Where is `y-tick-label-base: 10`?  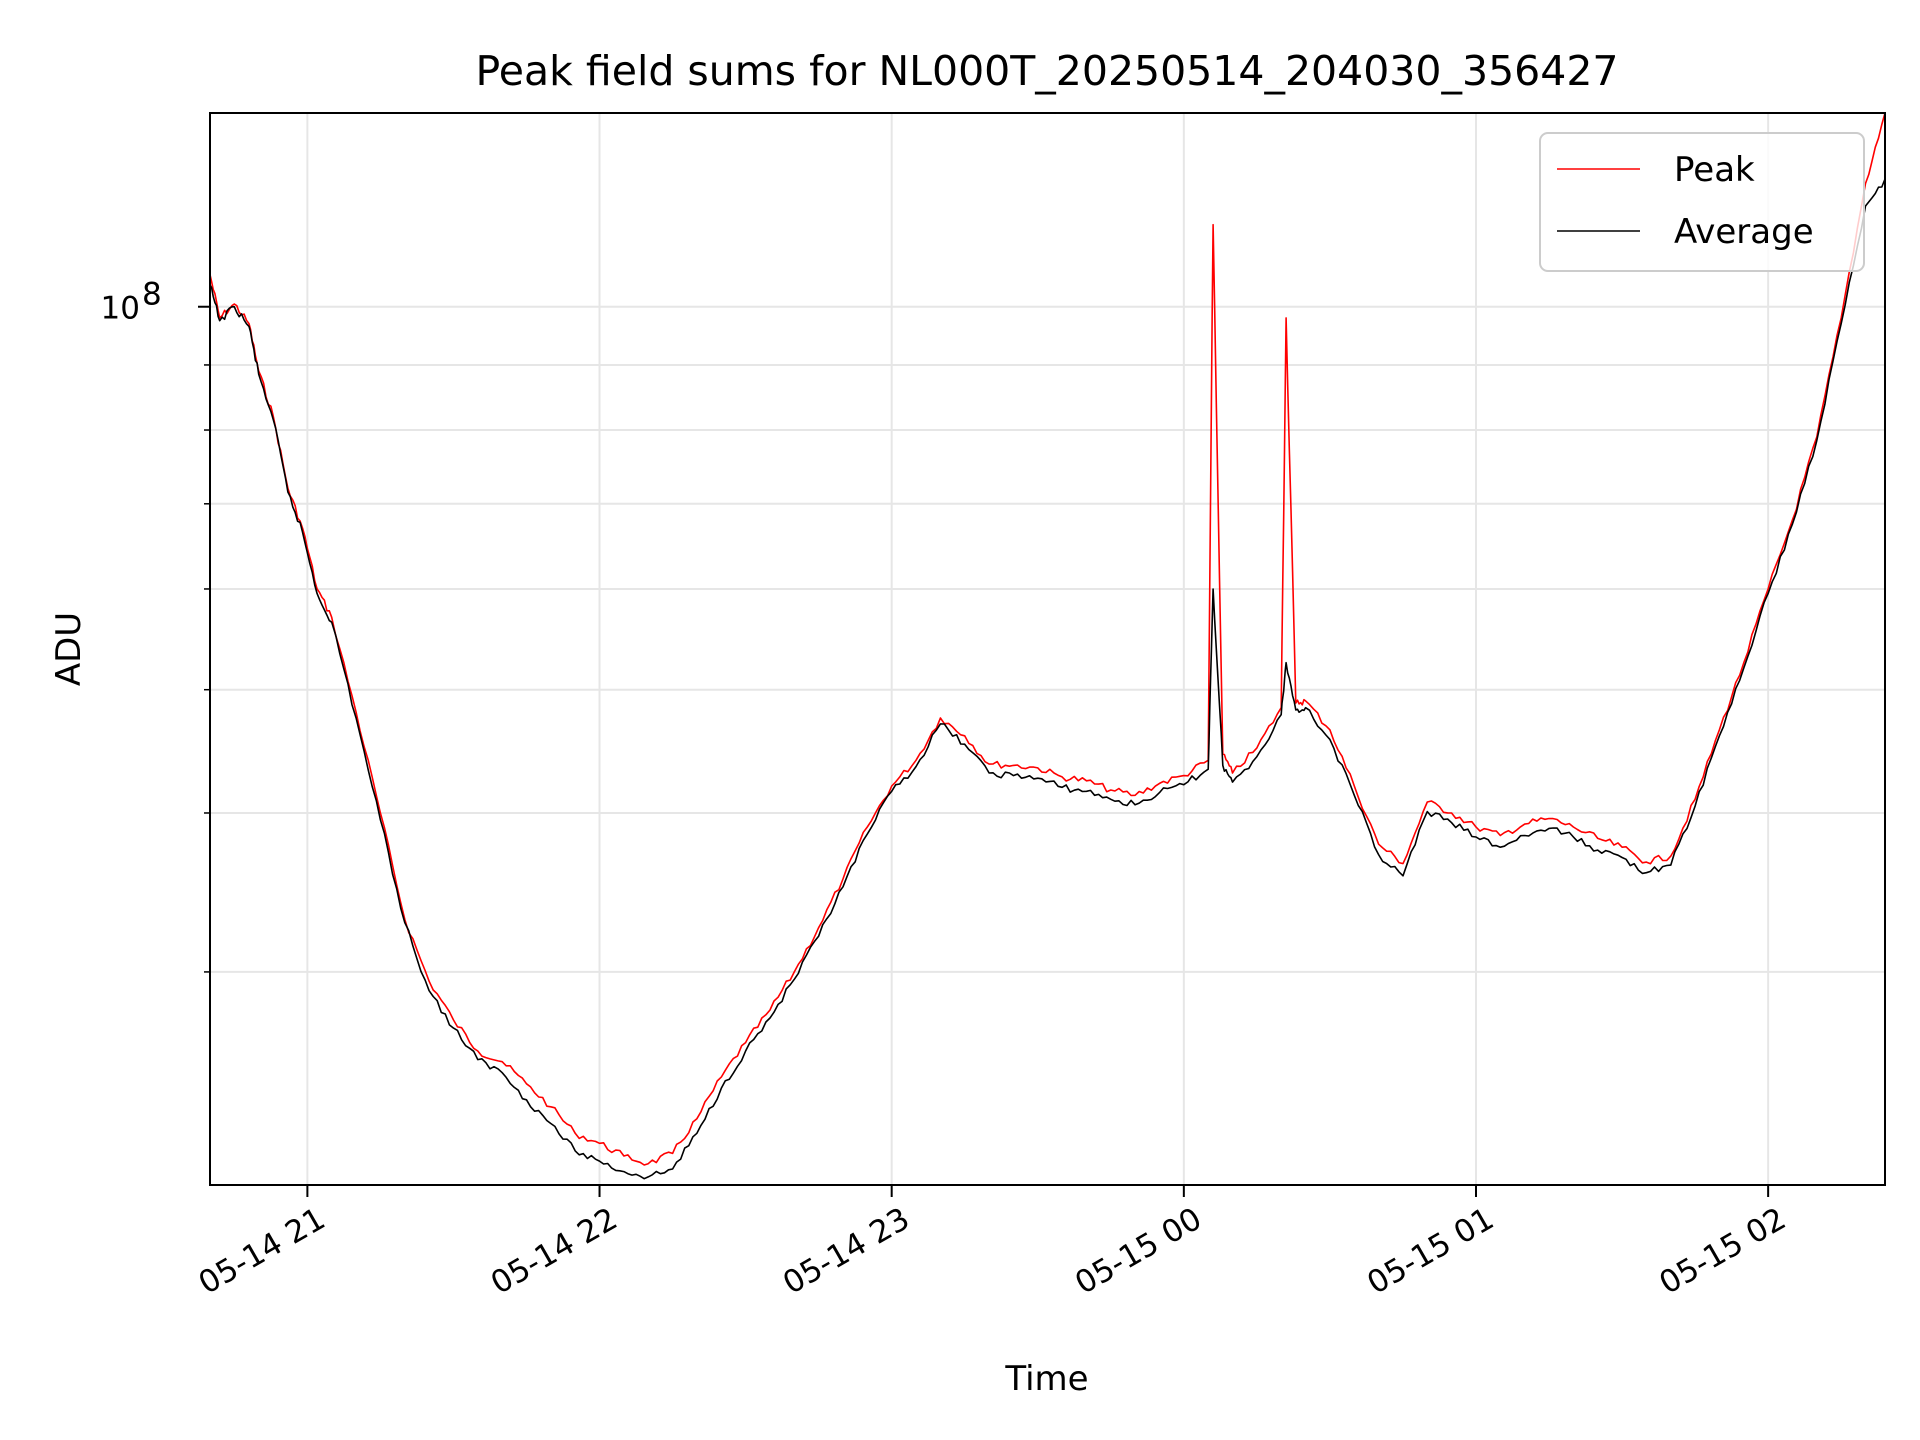
y-tick-label-base: 10 is located at coordinates (120, 309).